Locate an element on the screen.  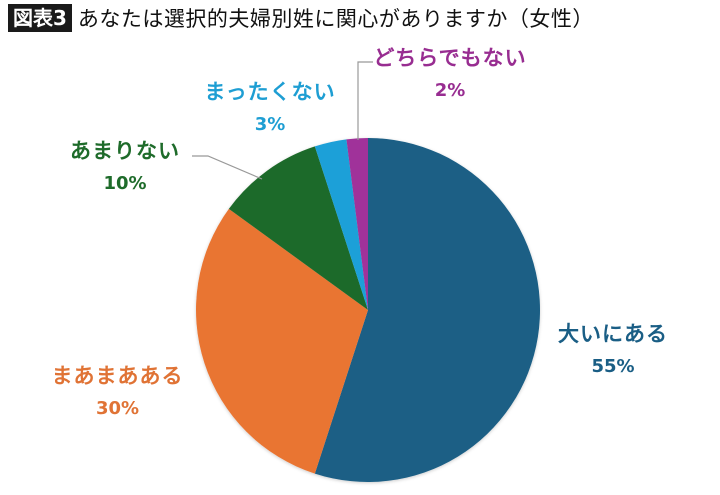
label-amari-nai: あまりない 10% is located at coordinates (125, 166).